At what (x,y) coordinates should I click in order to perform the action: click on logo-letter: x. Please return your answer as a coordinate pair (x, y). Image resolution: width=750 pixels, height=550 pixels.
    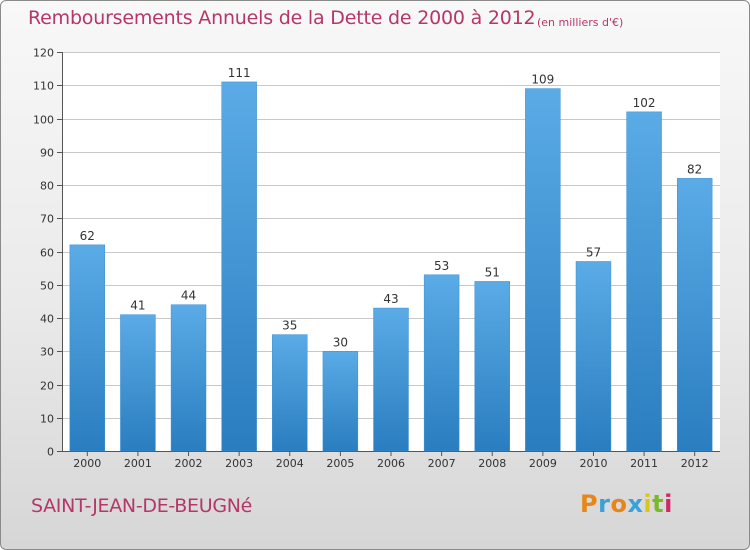
    Looking at the image, I should click on (635, 504).